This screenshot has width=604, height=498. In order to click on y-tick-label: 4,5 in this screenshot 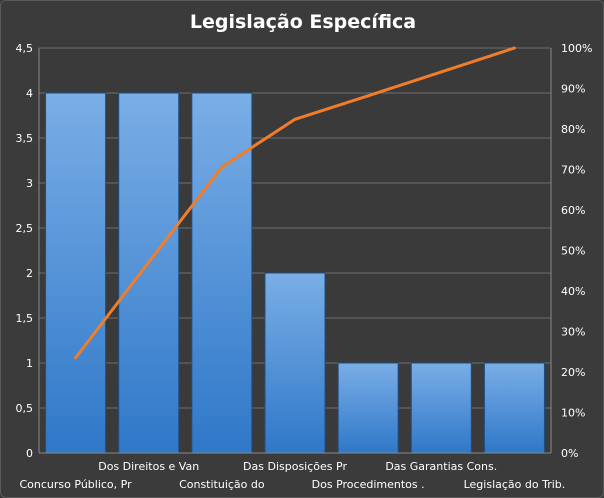, I will do `click(25, 48)`.